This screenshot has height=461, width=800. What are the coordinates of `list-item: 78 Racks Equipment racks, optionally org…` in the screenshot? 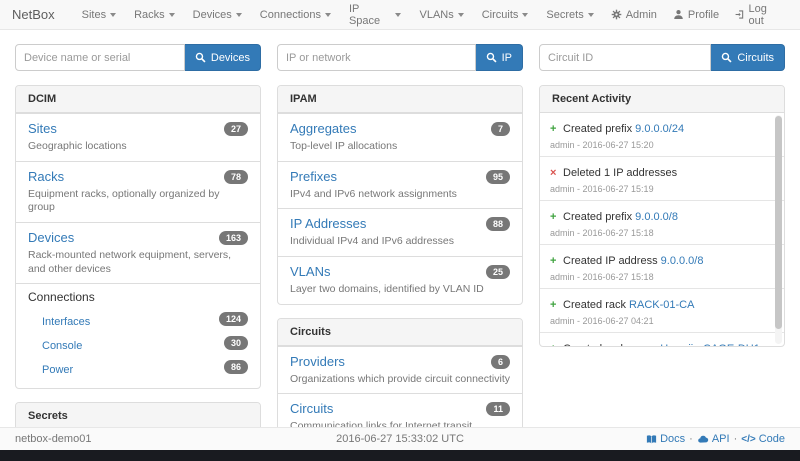 It's located at (138, 191).